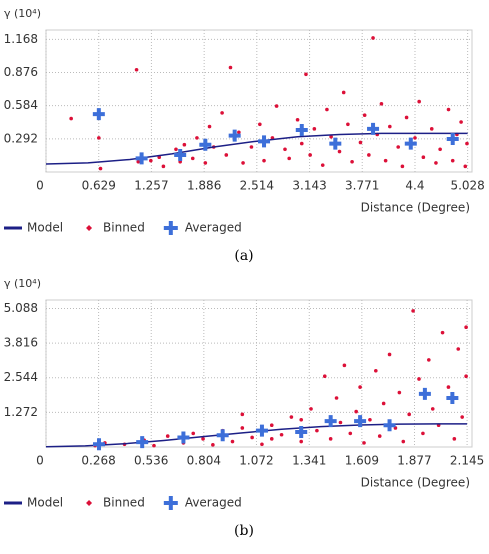 This screenshot has width=489, height=554. What do you see at coordinates (21, 105) in the screenshot?
I see `y-tick-label: 0.584` at bounding box center [21, 105].